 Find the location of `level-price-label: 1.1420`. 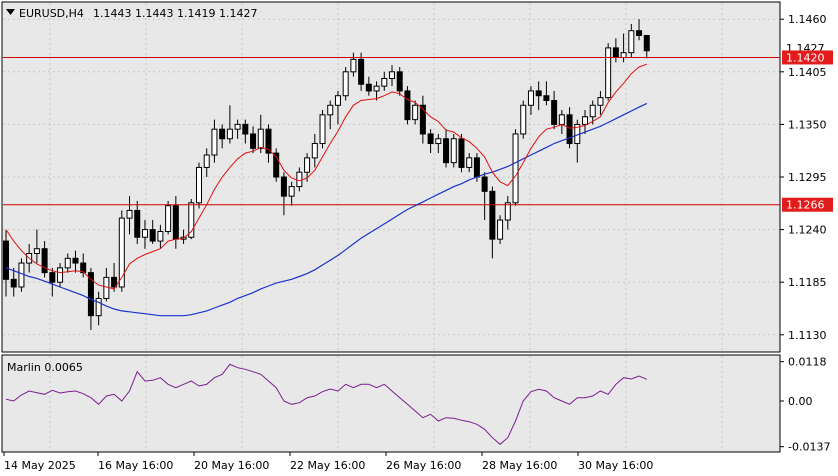

level-price-label: 1.1420 is located at coordinates (805, 57).